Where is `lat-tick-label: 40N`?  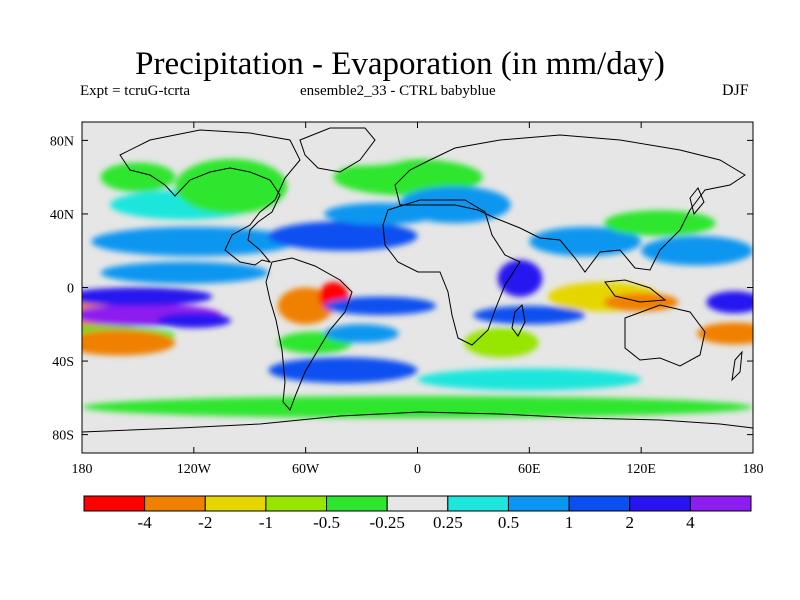
lat-tick-label: 40N is located at coordinates (62, 215).